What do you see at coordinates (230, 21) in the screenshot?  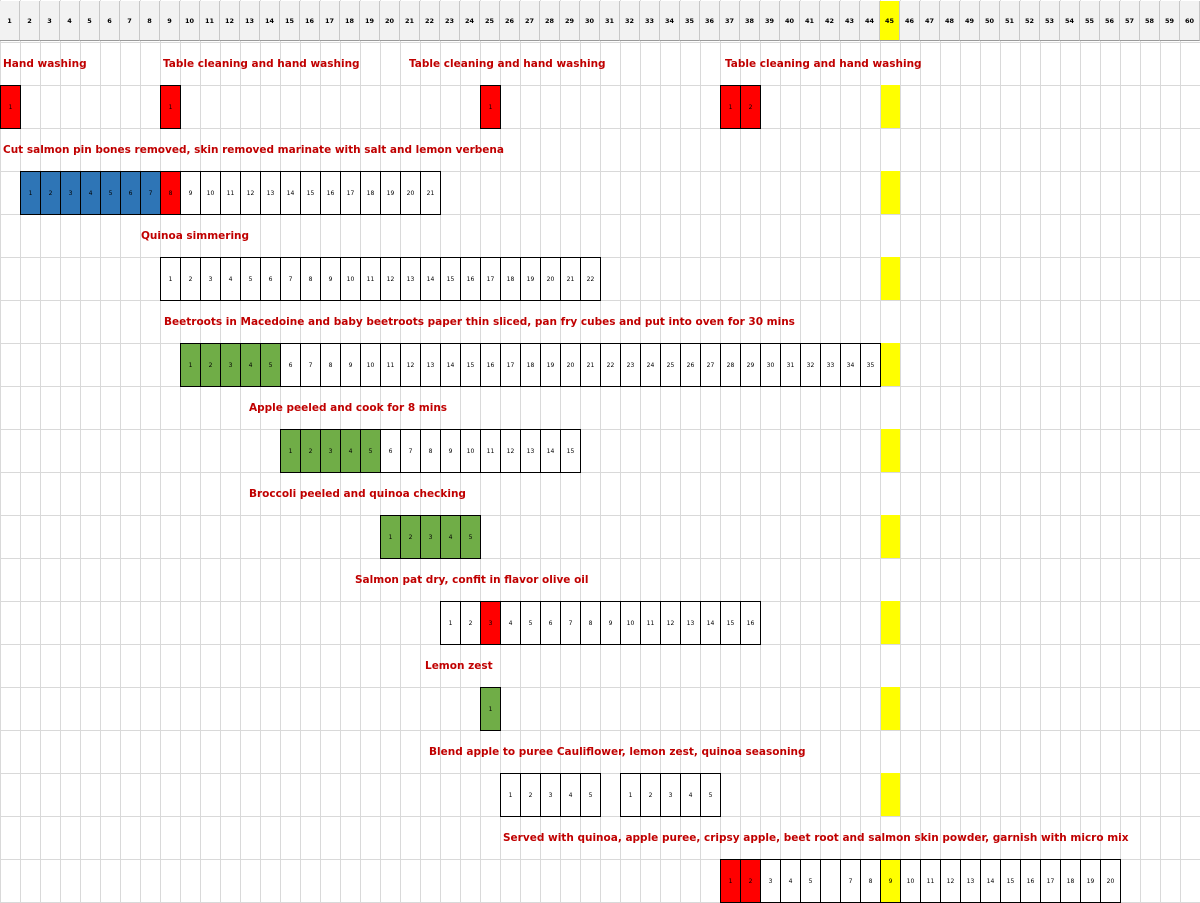 I see `column-header: 12` at bounding box center [230, 21].